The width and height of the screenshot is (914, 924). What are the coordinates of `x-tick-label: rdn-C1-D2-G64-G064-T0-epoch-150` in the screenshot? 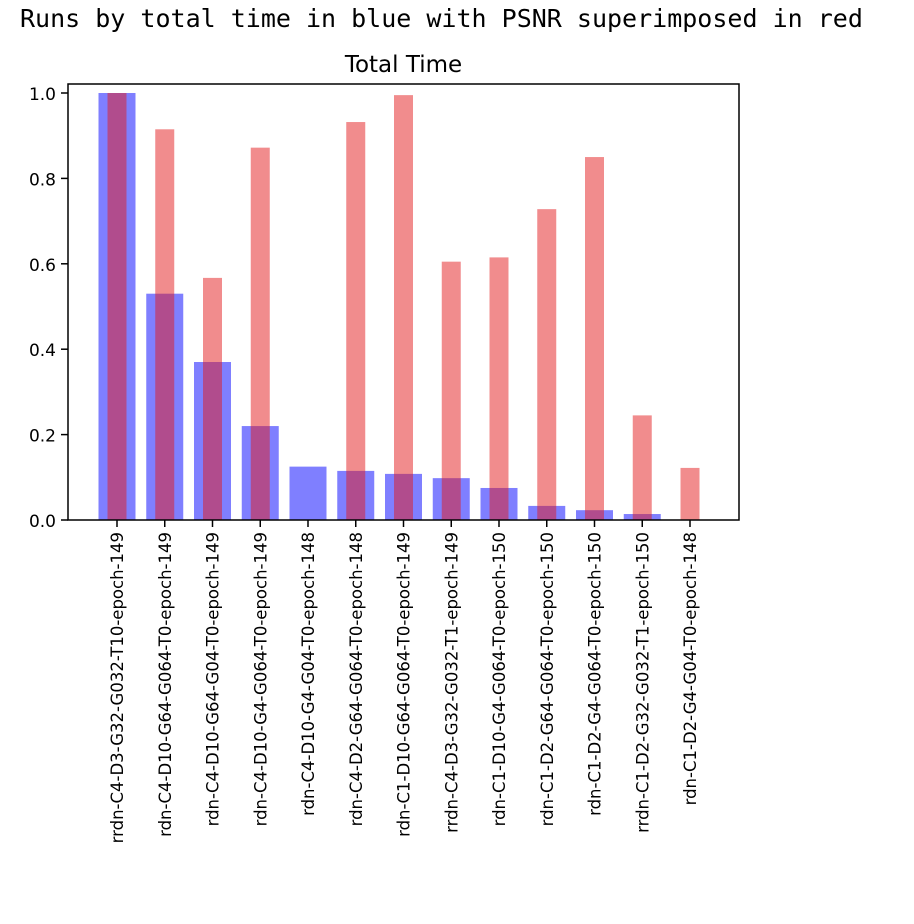 It's located at (547, 679).